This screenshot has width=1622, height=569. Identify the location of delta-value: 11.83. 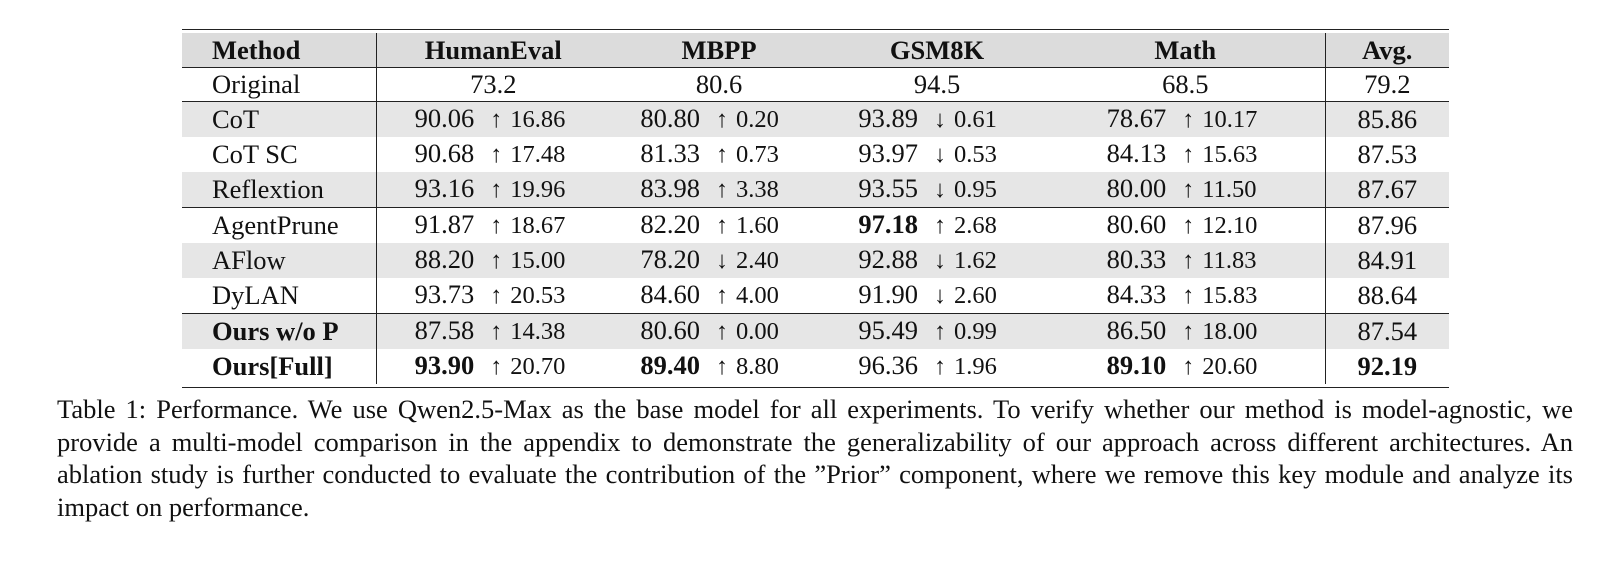
(1229, 260).